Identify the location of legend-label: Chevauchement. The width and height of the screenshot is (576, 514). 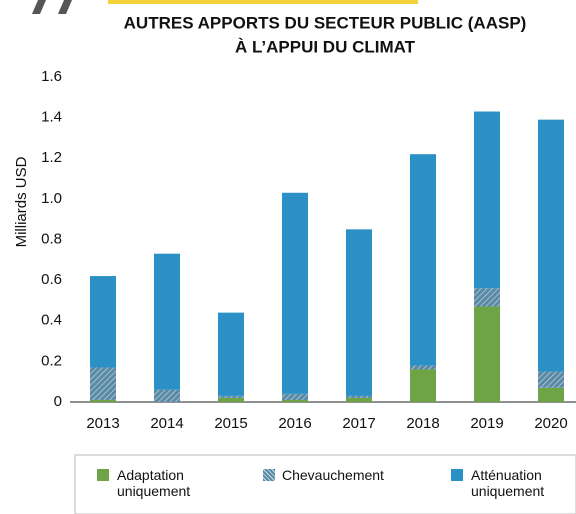
(333, 475).